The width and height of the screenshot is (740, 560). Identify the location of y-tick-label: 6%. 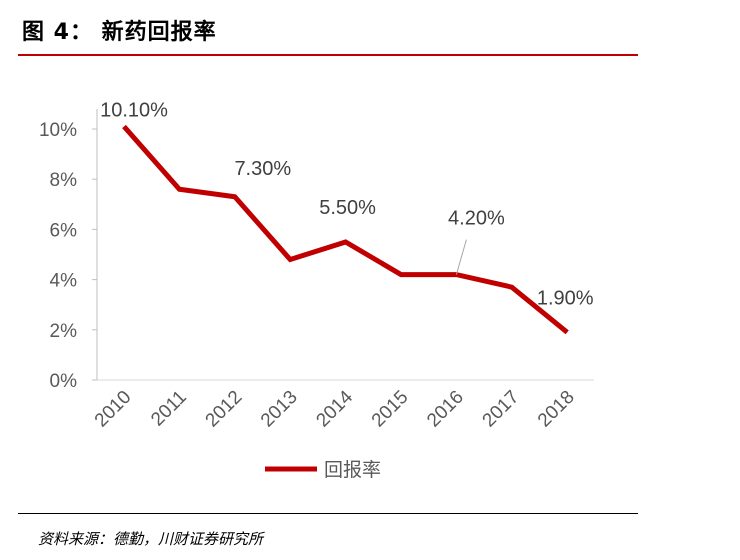
(64, 230).